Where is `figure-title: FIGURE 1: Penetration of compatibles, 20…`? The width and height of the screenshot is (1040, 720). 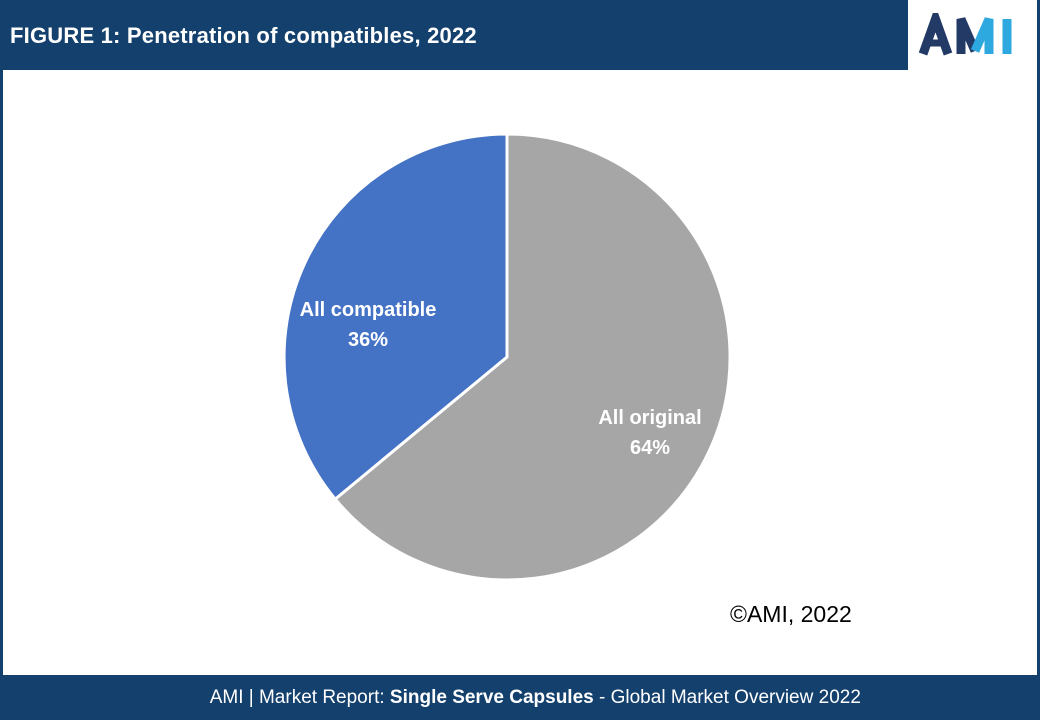
figure-title: FIGURE 1: Penetration of compatibles, 20… is located at coordinates (243, 35).